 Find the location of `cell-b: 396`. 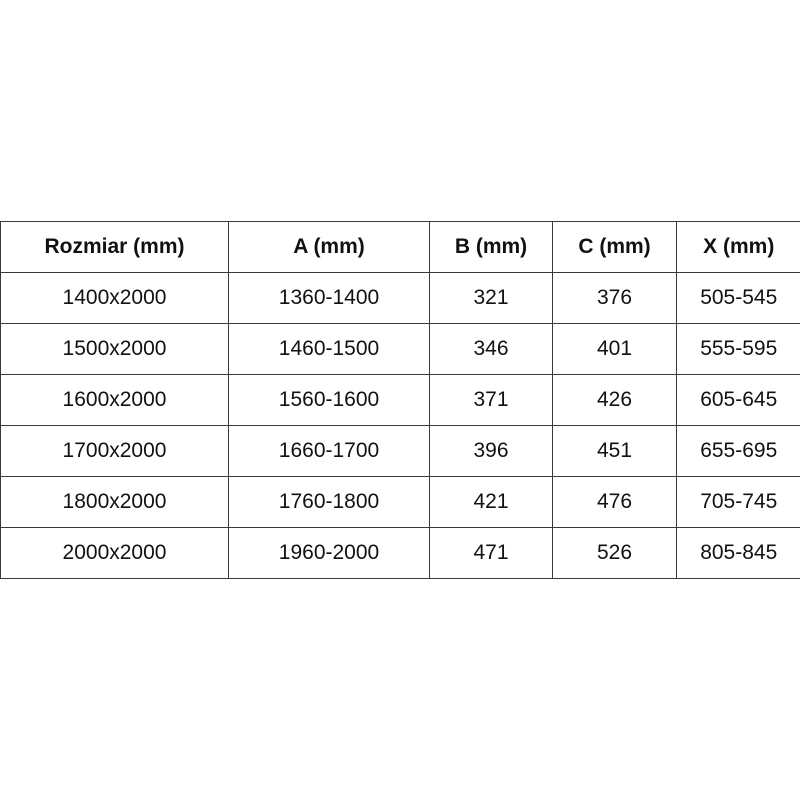

cell-b: 396 is located at coordinates (491, 451).